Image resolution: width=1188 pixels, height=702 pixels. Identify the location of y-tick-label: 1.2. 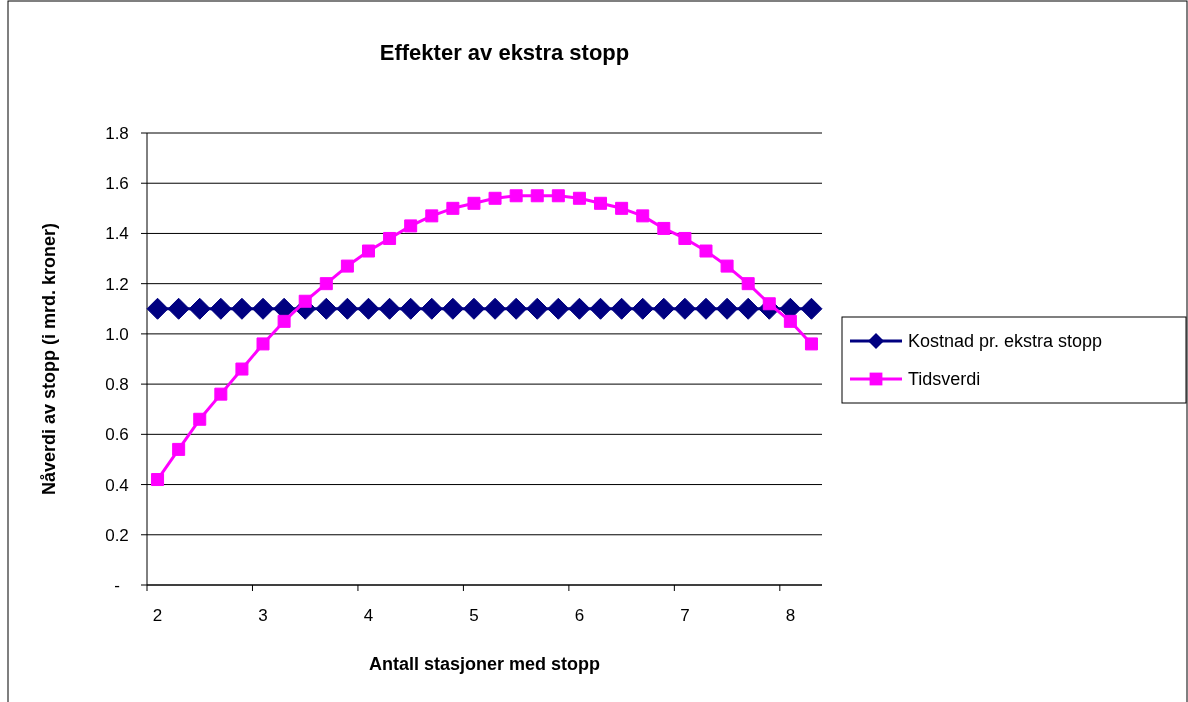
(117, 284).